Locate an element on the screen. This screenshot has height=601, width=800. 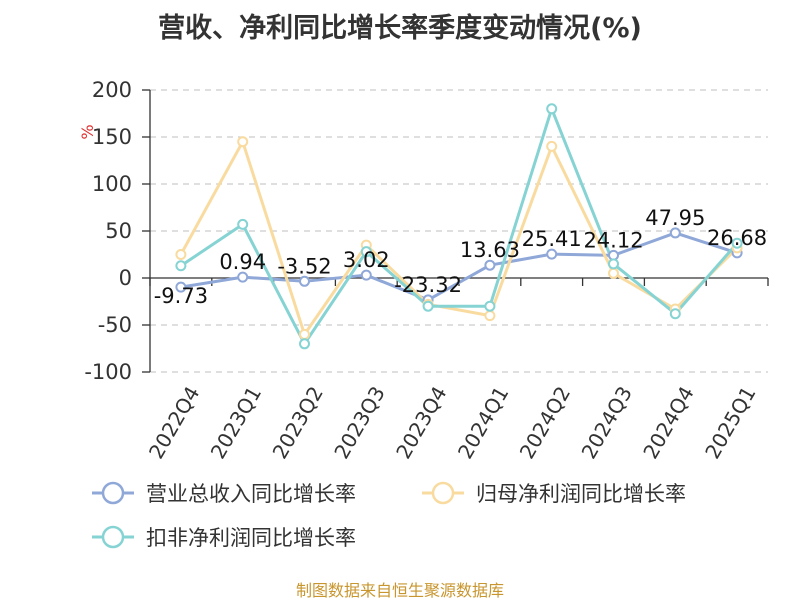
data-label: -23.32 is located at coordinates (428, 285).